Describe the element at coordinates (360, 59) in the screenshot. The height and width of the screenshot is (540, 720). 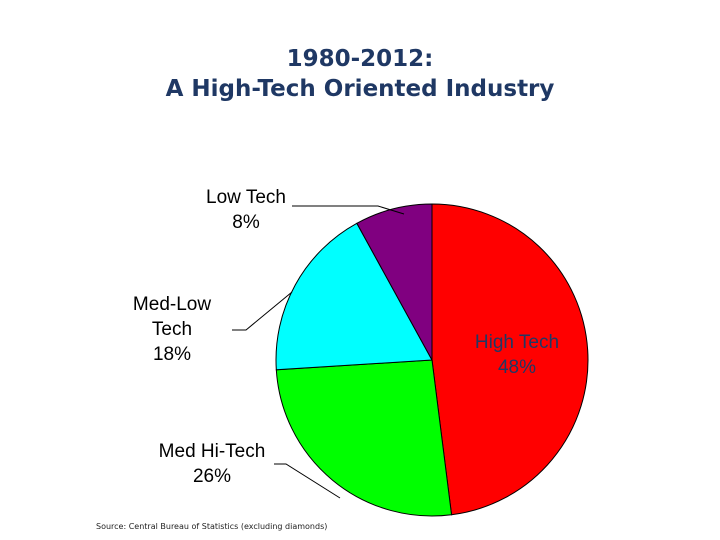
I see `chart-title-line1: 1980-2012:` at that location.